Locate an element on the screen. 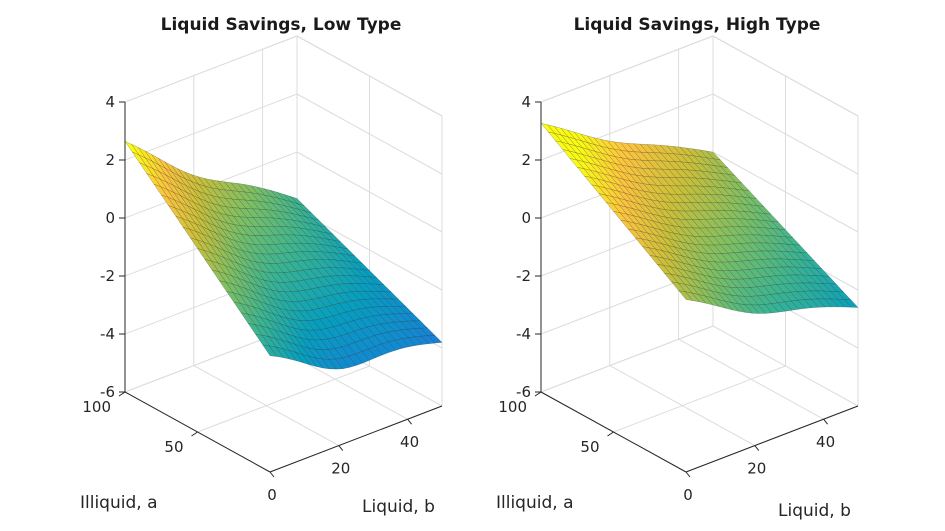 The width and height of the screenshot is (945, 531). chart-title: Liquid Savings, Low Type is located at coordinates (281, 25).